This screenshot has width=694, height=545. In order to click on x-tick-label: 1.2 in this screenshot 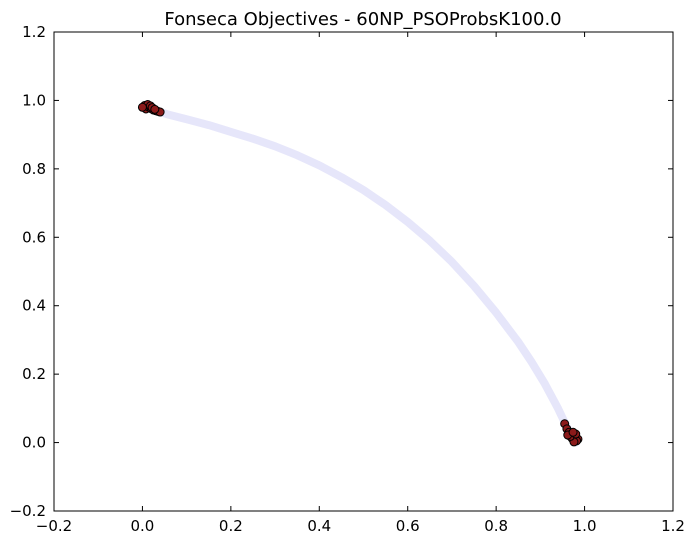, I will do `click(673, 526)`.